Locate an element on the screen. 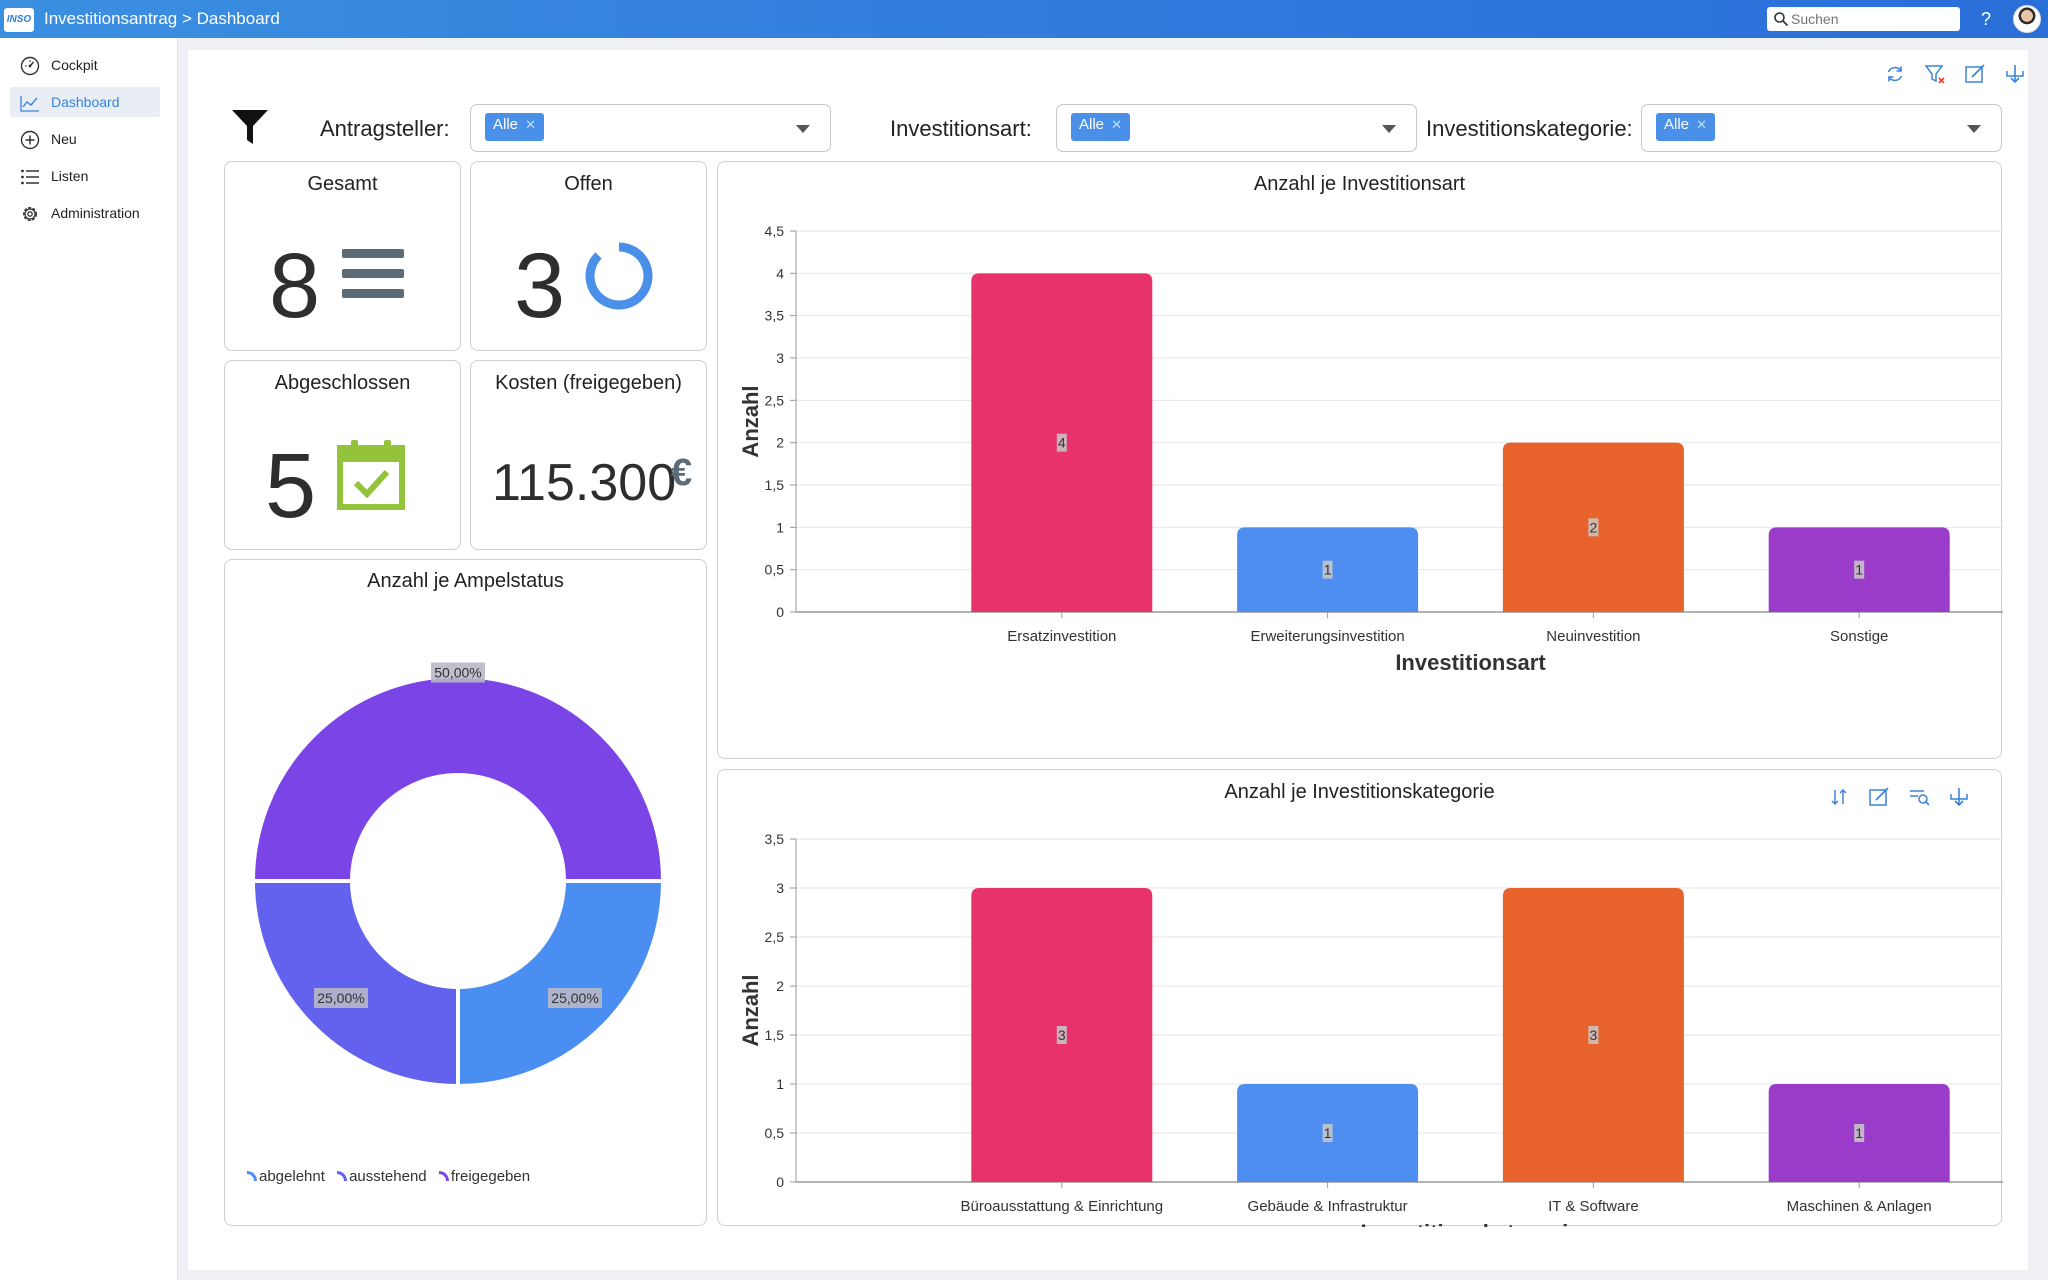  clear-filter-icon is located at coordinates (1935, 74).